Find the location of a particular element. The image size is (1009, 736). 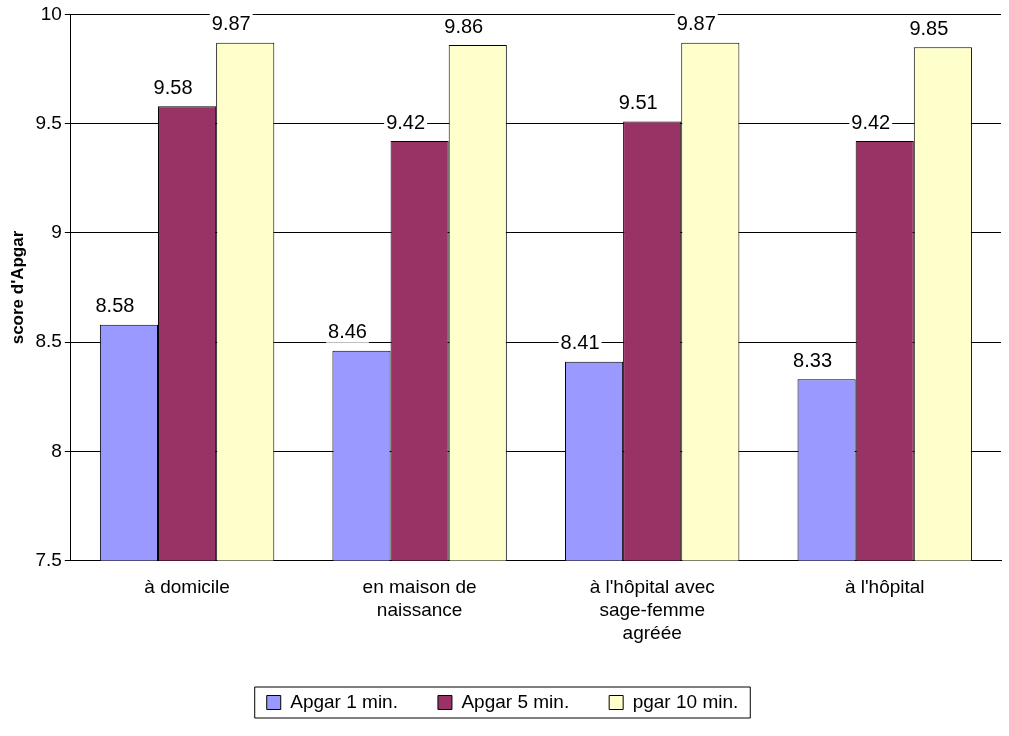

data-label: 8.41 is located at coordinates (580, 342).